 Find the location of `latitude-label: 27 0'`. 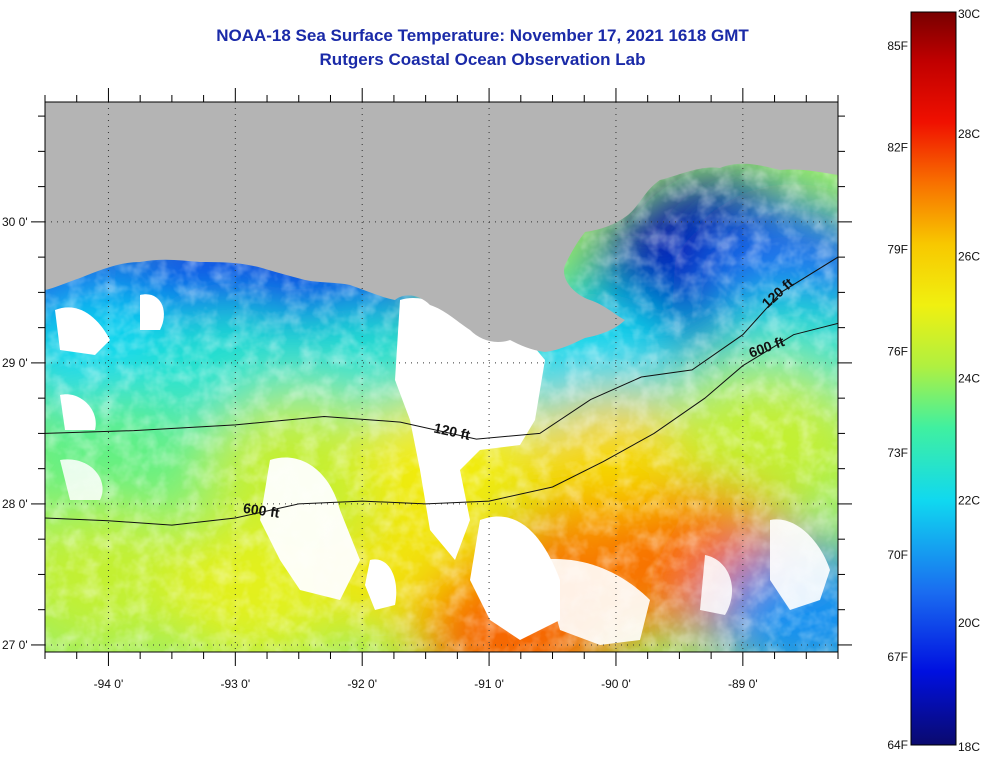

latitude-label: 27 0' is located at coordinates (15, 645).